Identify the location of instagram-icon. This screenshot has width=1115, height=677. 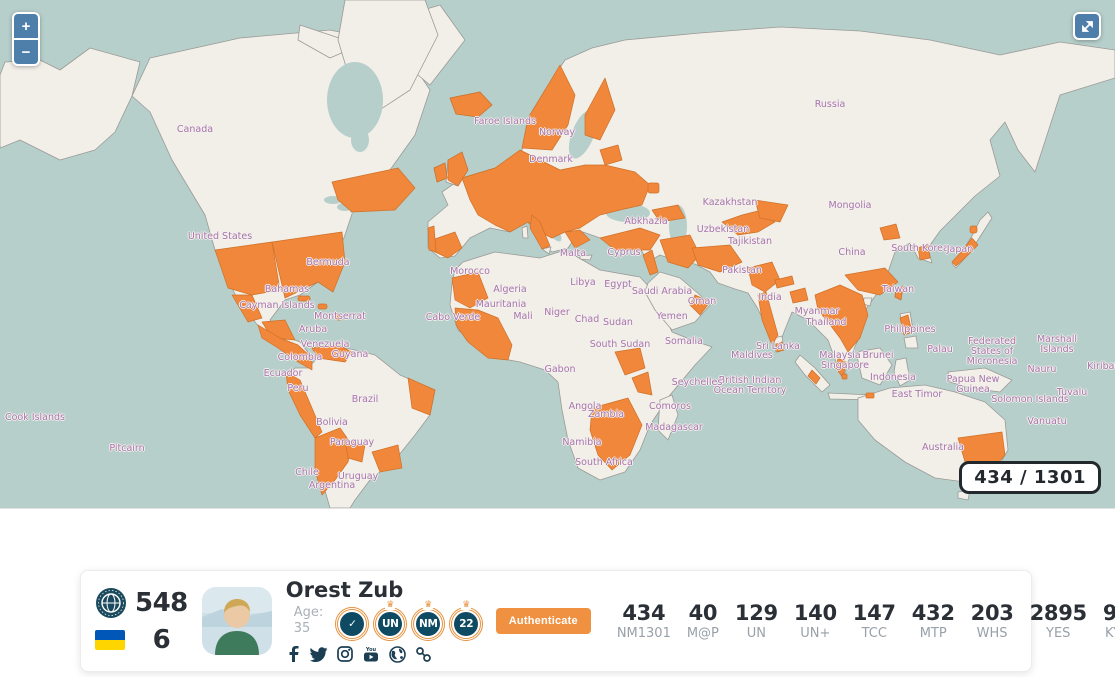
(344, 654).